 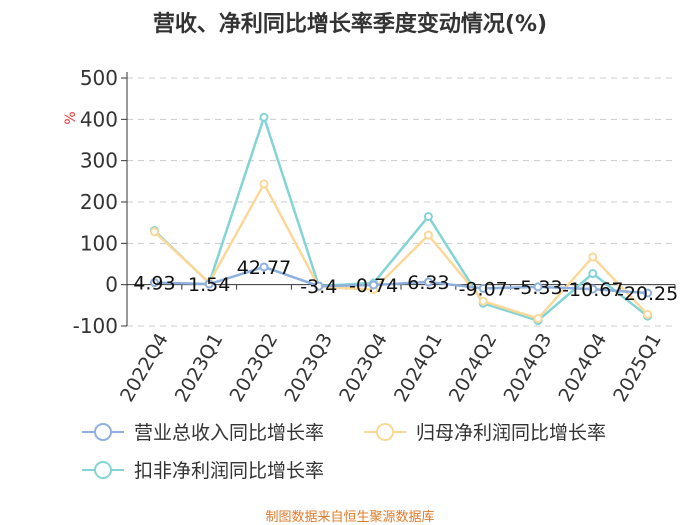 What do you see at coordinates (111, 285) in the screenshot?
I see `y-tick-label-5: 0` at bounding box center [111, 285].